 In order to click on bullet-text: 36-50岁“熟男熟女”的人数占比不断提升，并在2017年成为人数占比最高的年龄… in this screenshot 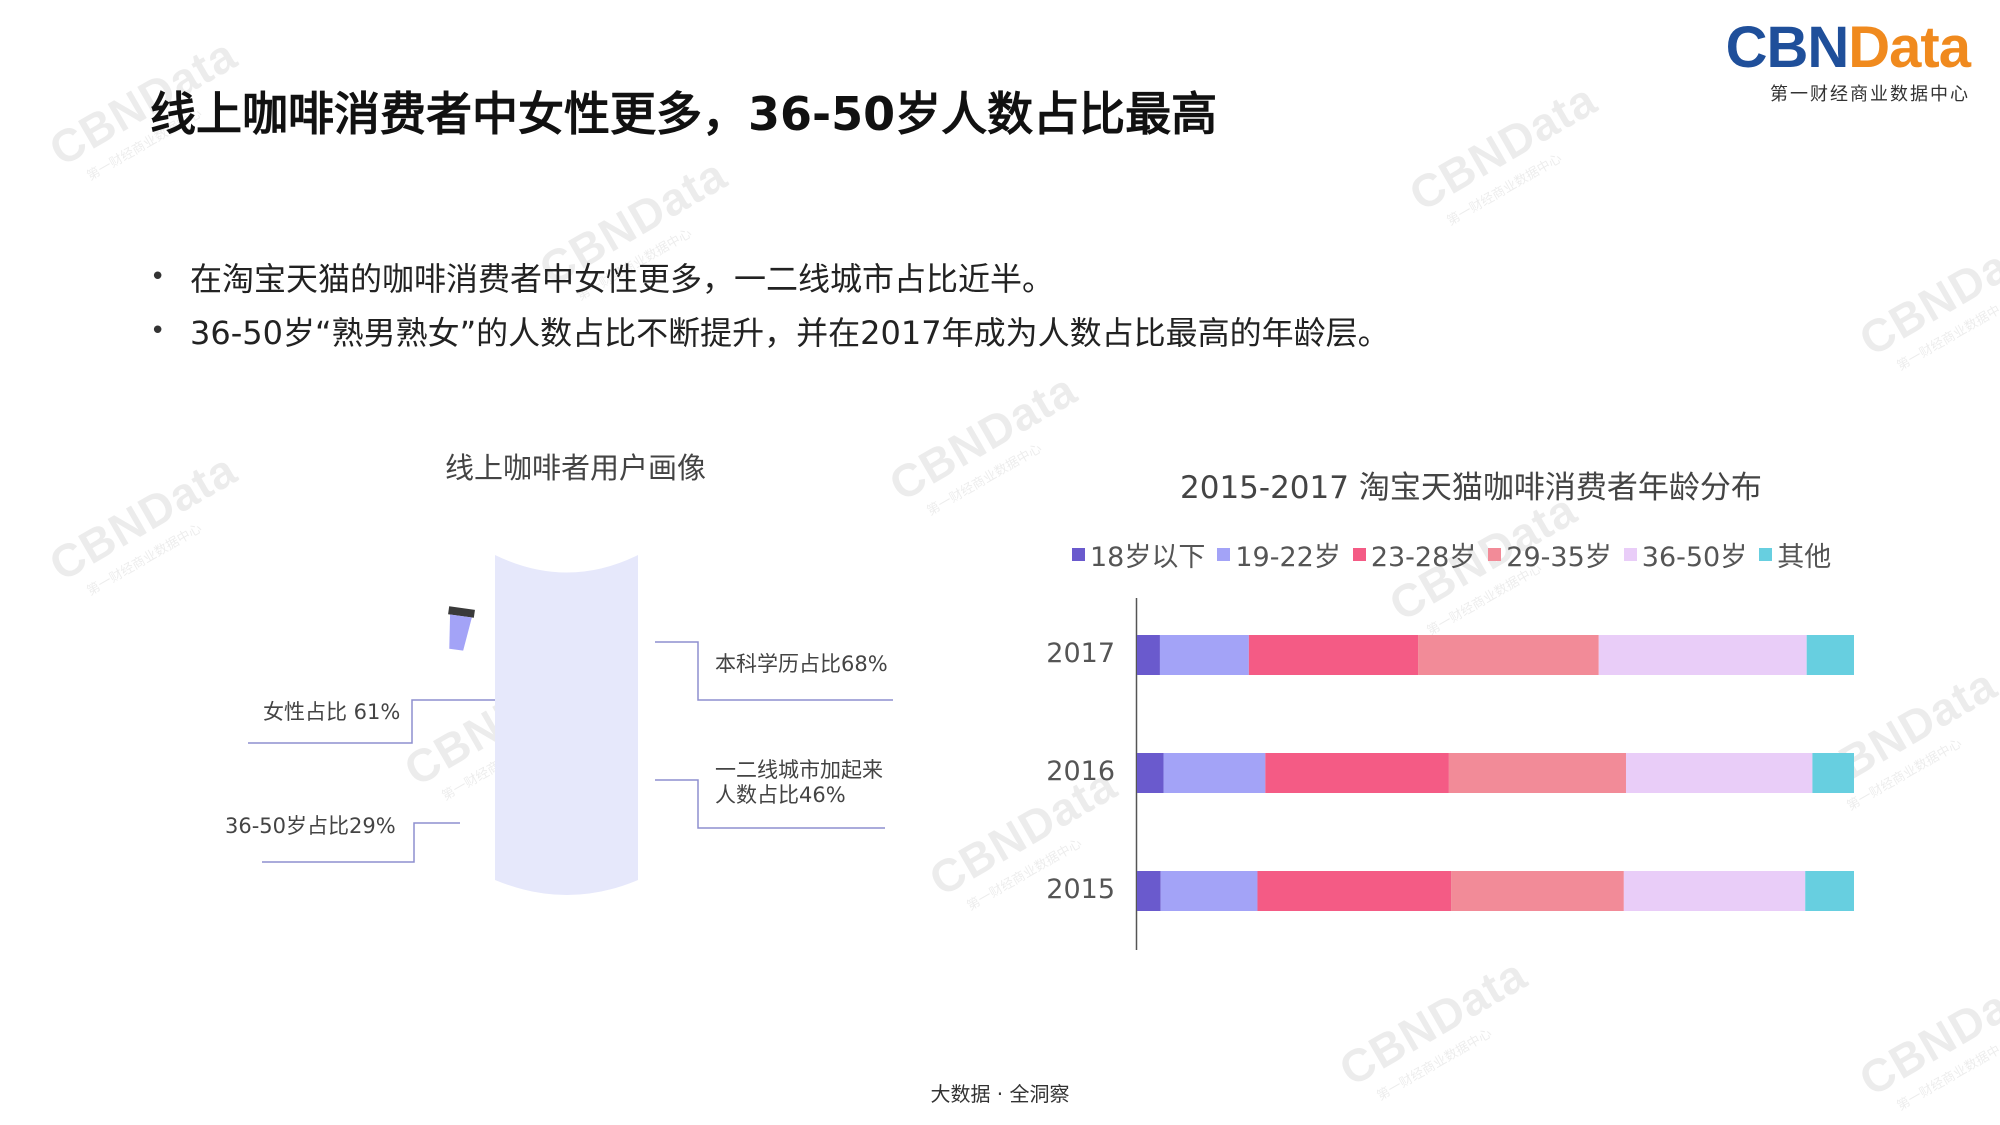, I will do `click(790, 333)`.